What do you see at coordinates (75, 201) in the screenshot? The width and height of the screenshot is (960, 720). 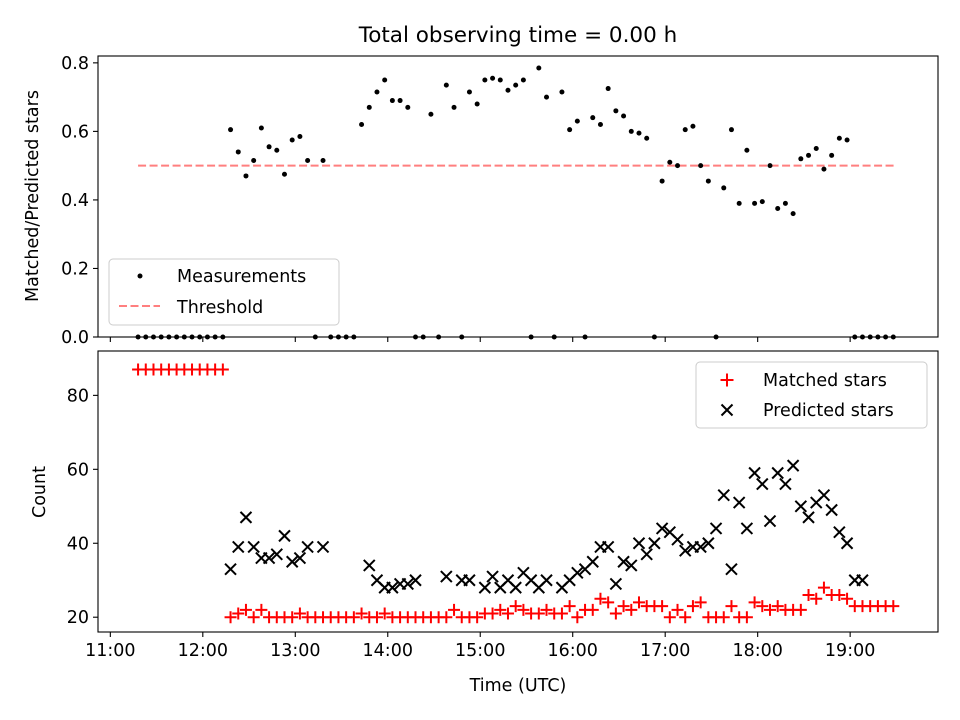 I see `y-tick-label: 0.4` at bounding box center [75, 201].